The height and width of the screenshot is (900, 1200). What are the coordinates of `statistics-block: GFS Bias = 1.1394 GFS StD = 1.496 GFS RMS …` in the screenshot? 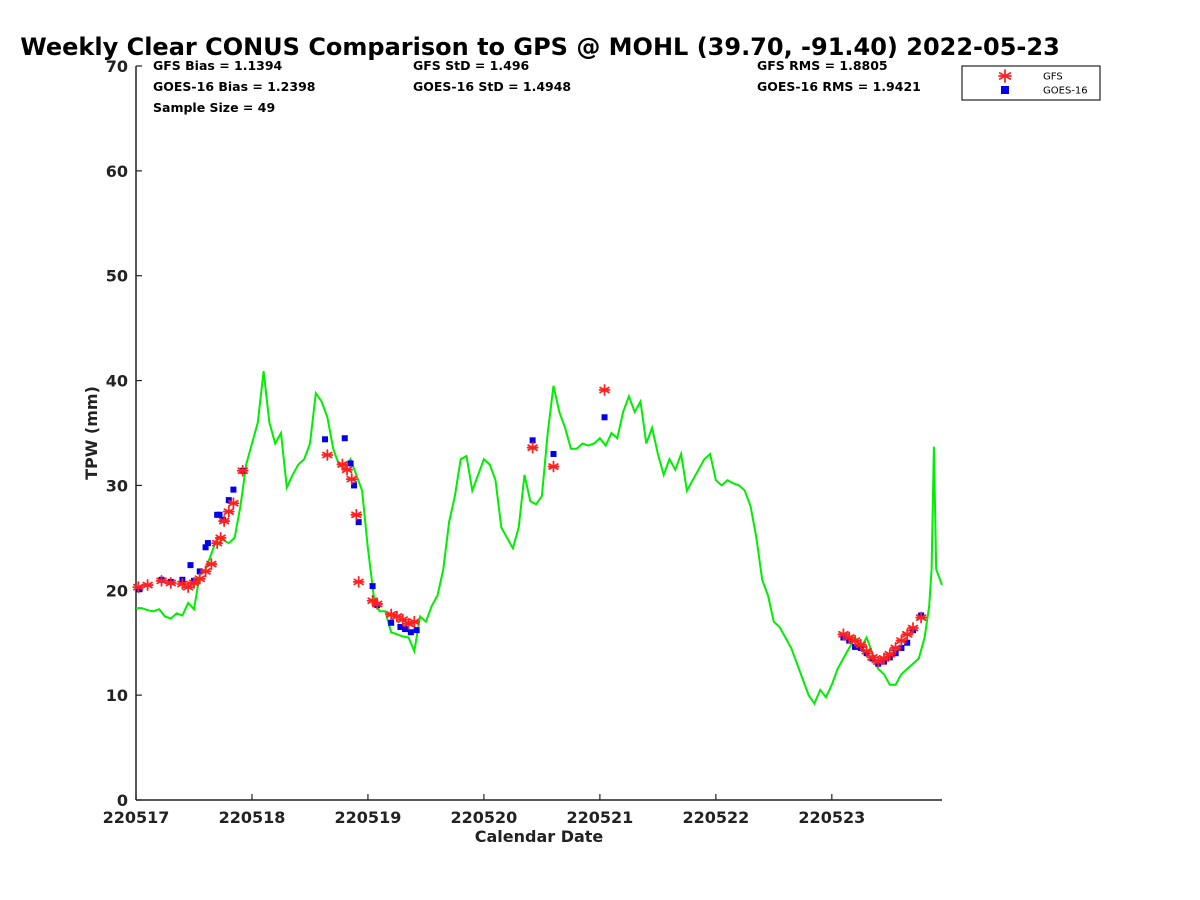 It's located at (537, 86).